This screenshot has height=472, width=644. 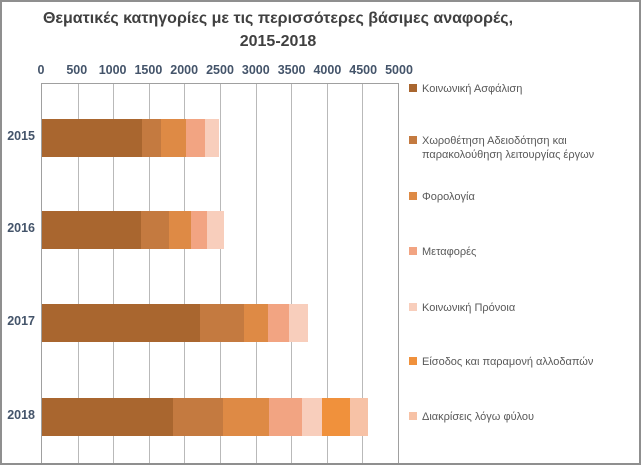 I want to click on x-axis-tick-label: 3000, so click(x=255, y=70).